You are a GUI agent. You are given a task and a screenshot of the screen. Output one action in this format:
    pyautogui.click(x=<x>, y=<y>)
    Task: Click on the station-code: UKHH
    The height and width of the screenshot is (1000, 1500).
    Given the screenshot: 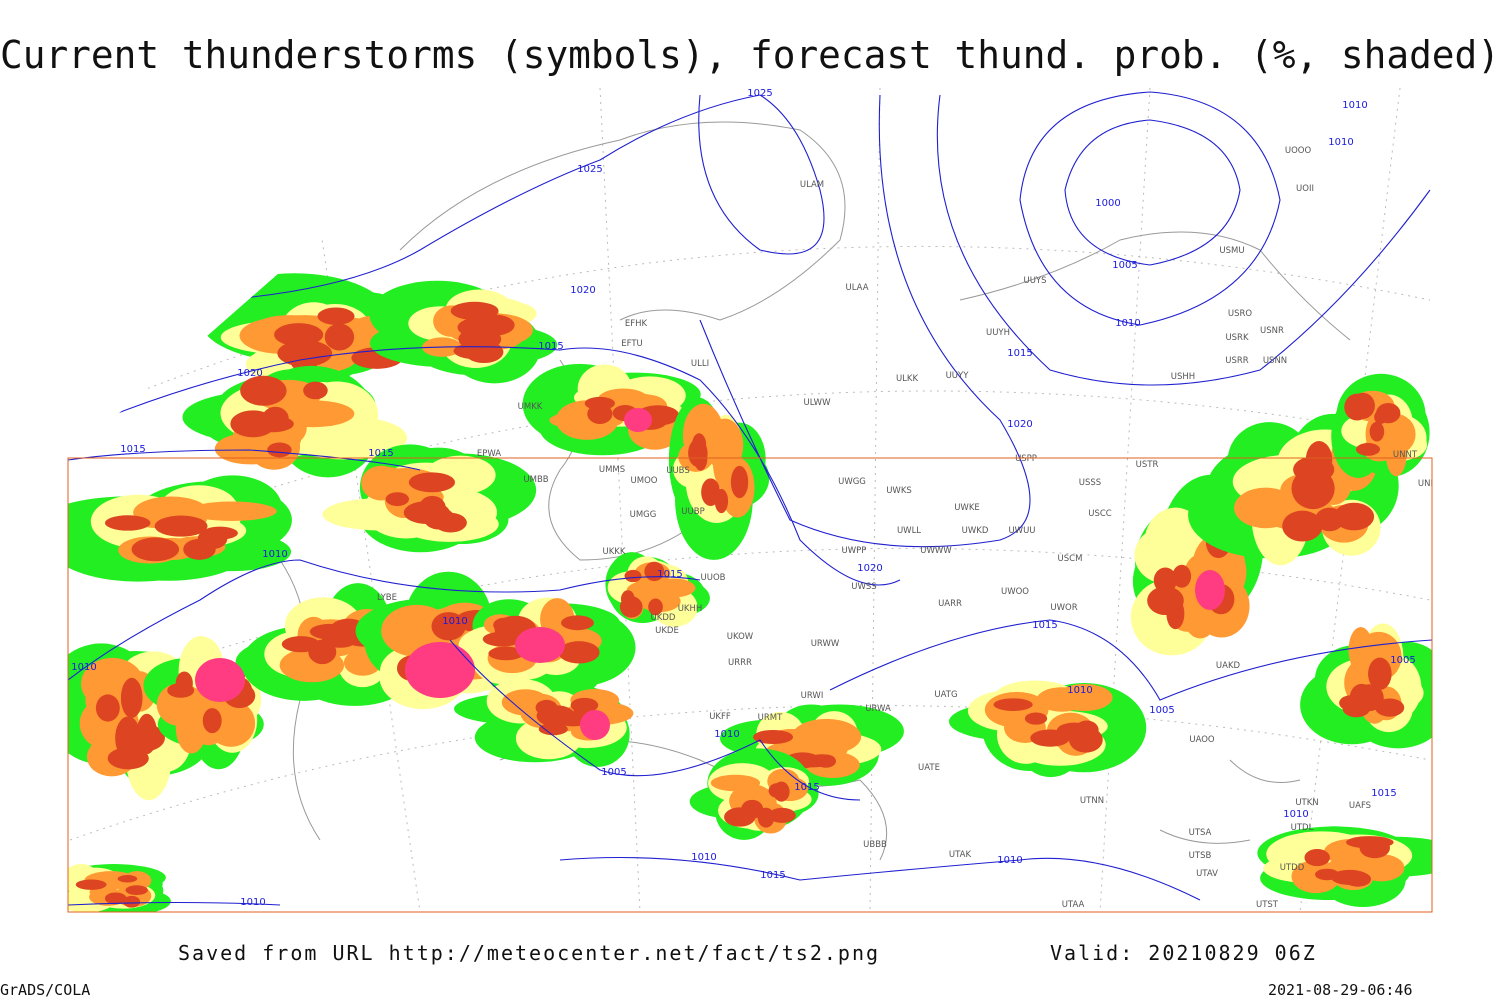 What is the action you would take?
    pyautogui.click(x=690, y=609)
    